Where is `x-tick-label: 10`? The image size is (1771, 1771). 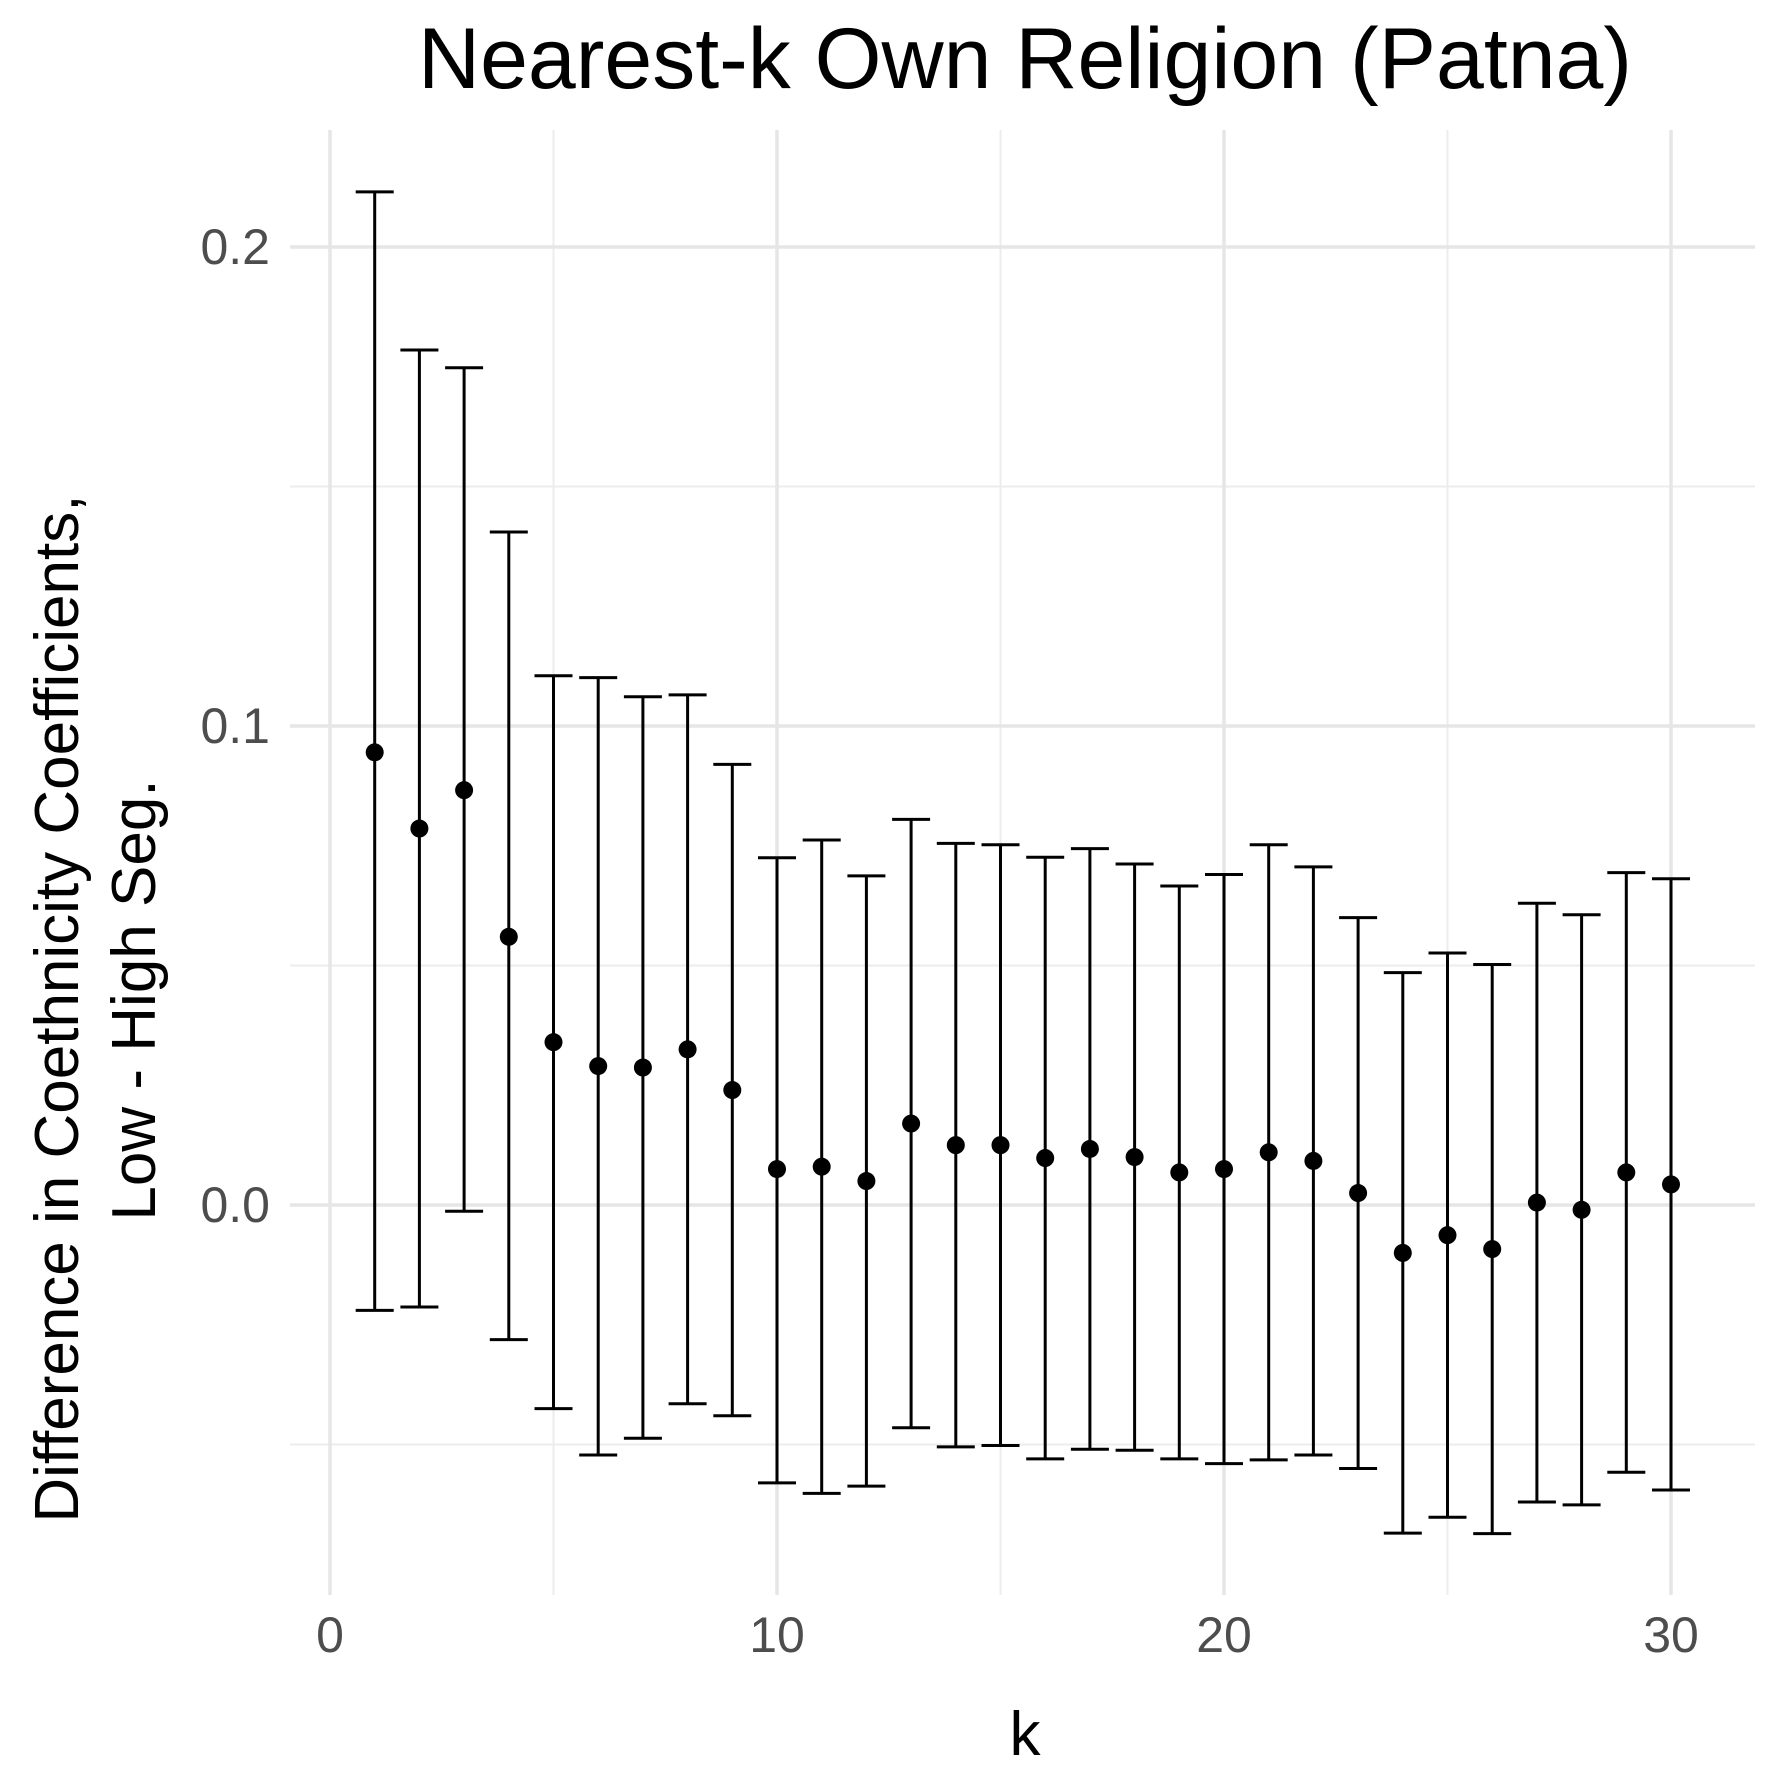
x-tick-label: 10 is located at coordinates (777, 1635).